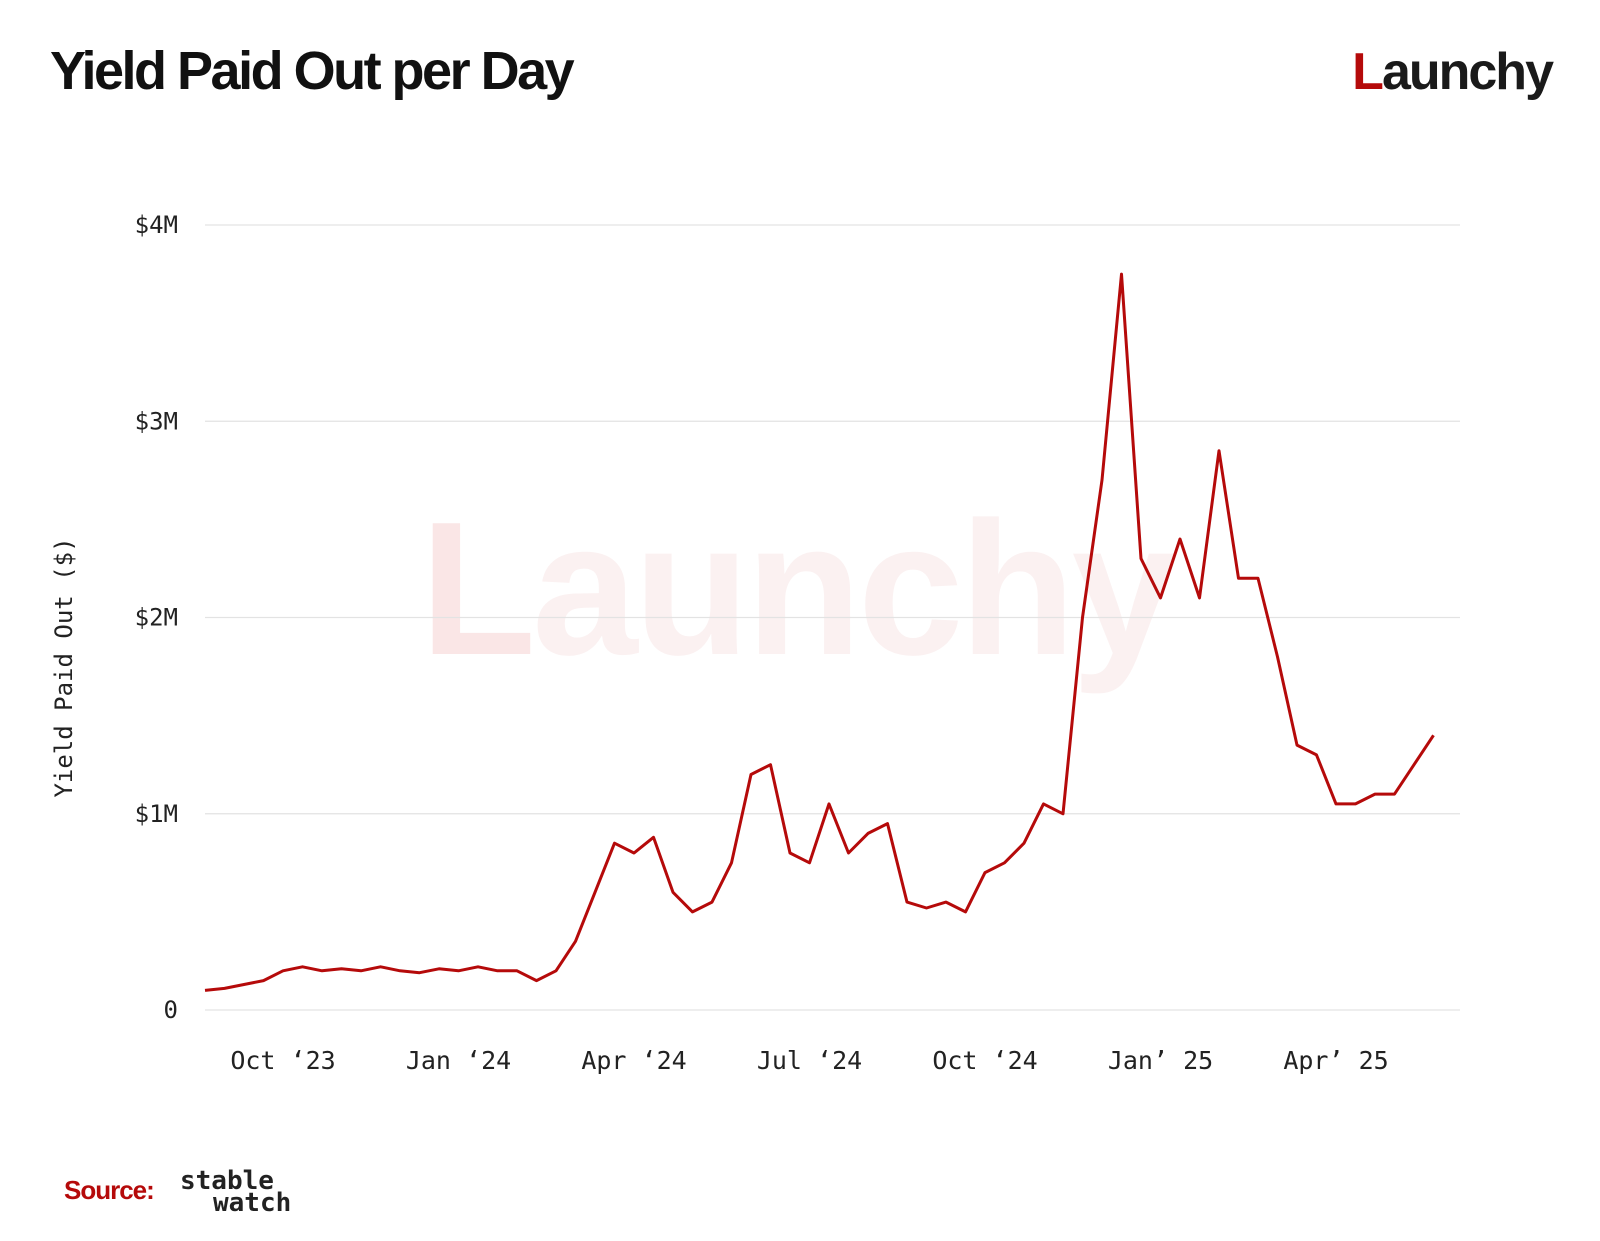  What do you see at coordinates (984, 1060) in the screenshot?
I see `x-tick-label: Oct ‘24` at bounding box center [984, 1060].